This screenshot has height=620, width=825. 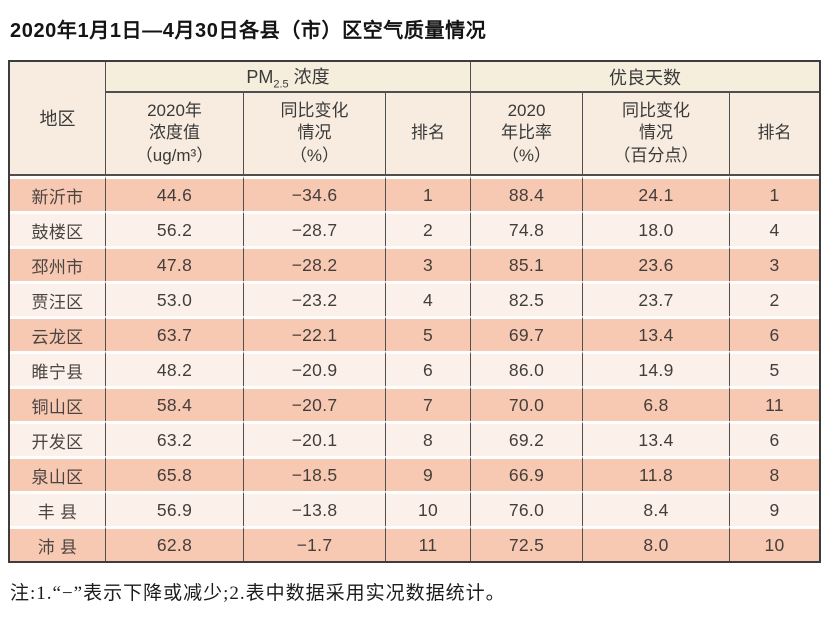 I want to click on cell-good-change: 23.6, so click(x=656, y=263).